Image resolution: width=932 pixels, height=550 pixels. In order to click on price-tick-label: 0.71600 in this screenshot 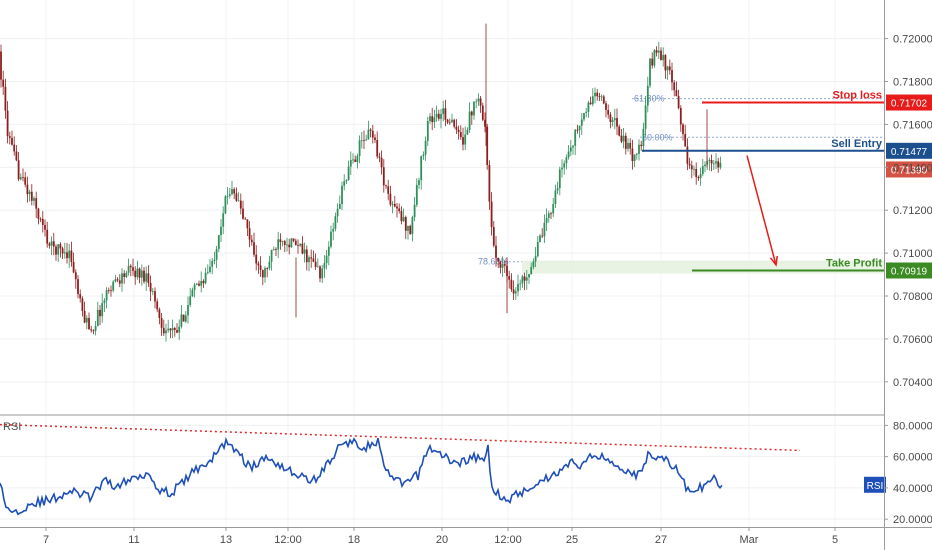, I will do `click(912, 125)`.